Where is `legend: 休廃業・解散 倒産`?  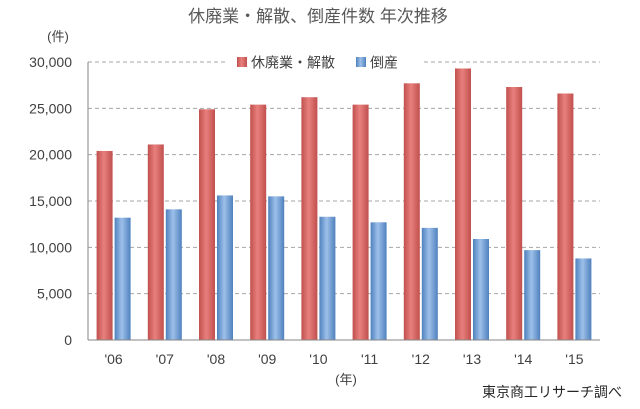 legend: 休廃業・解散 倒産 is located at coordinates (326, 63).